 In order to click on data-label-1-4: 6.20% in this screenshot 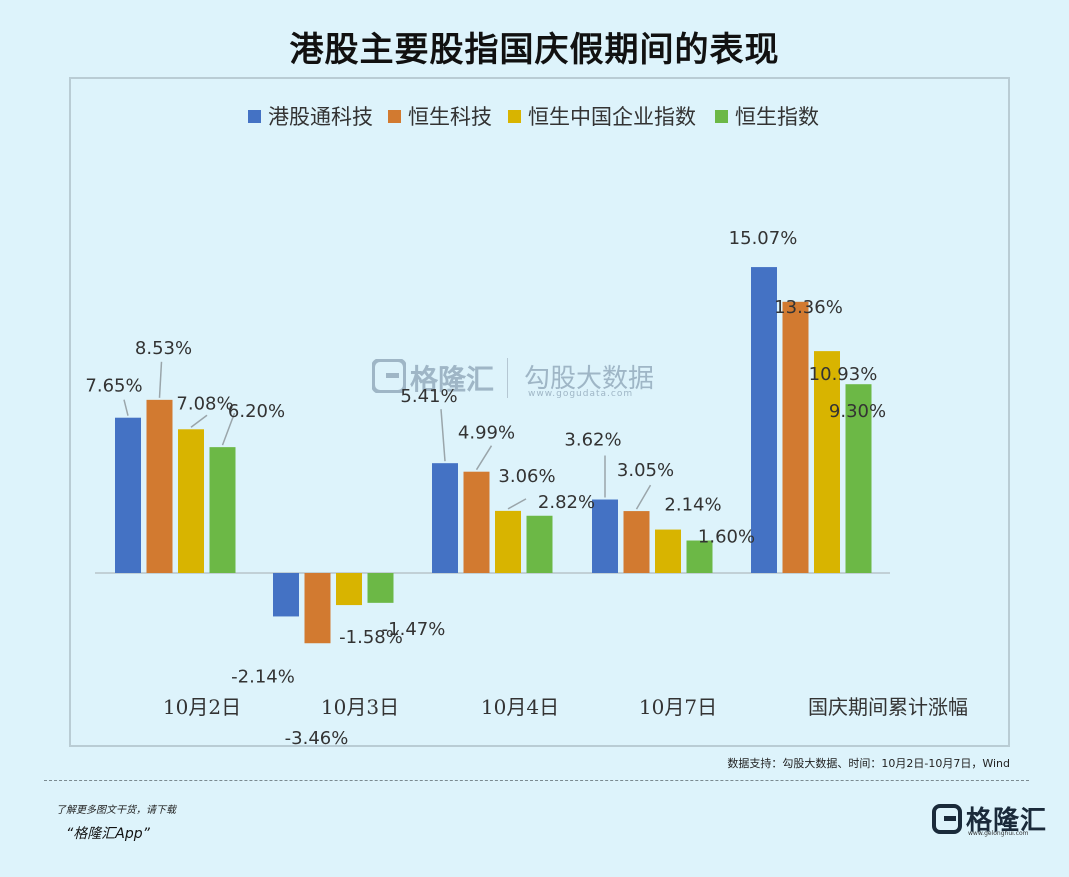, I will do `click(256, 411)`.